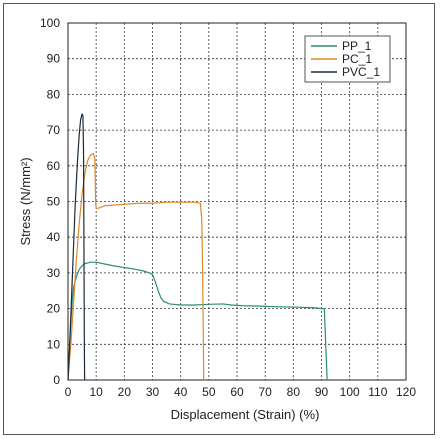 This screenshot has width=440, height=439. I want to click on x-tick-label: 110, so click(377, 392).